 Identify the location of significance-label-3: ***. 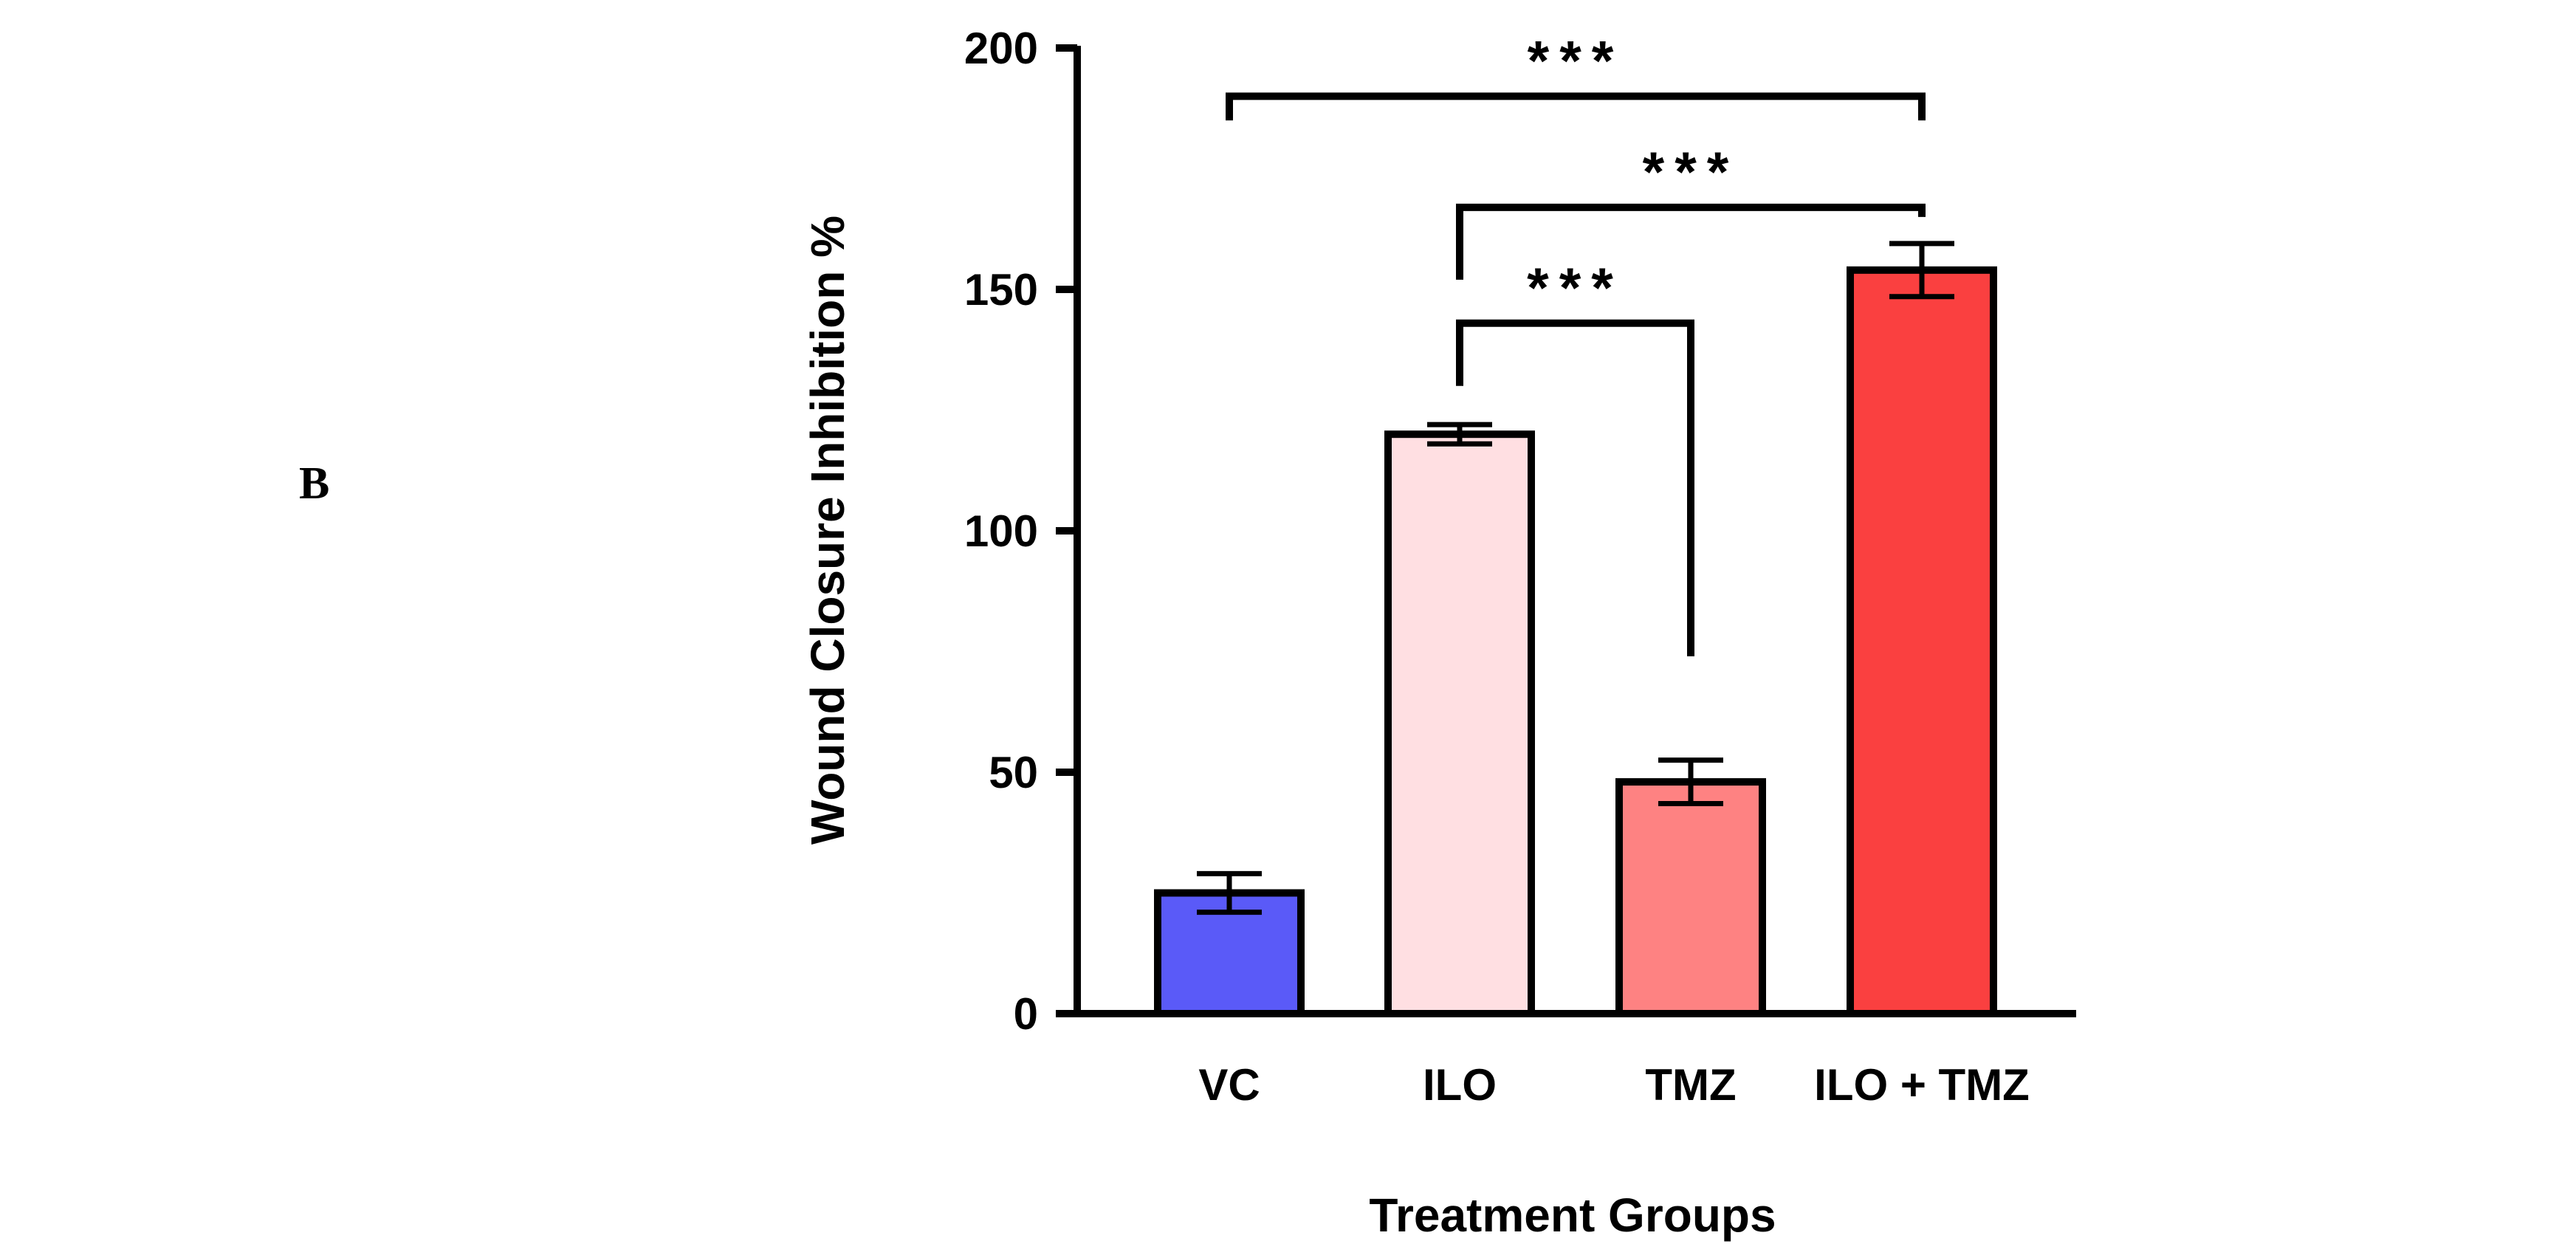
(1575, 288).